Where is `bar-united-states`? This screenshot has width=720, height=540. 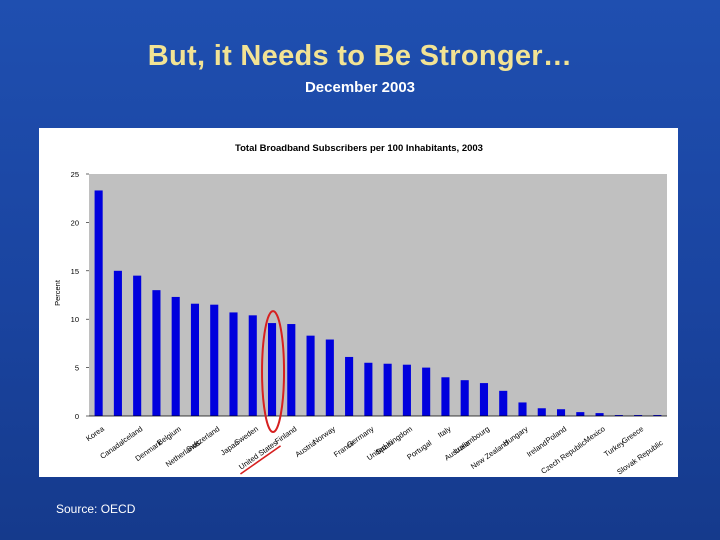 bar-united-states is located at coordinates (272, 369).